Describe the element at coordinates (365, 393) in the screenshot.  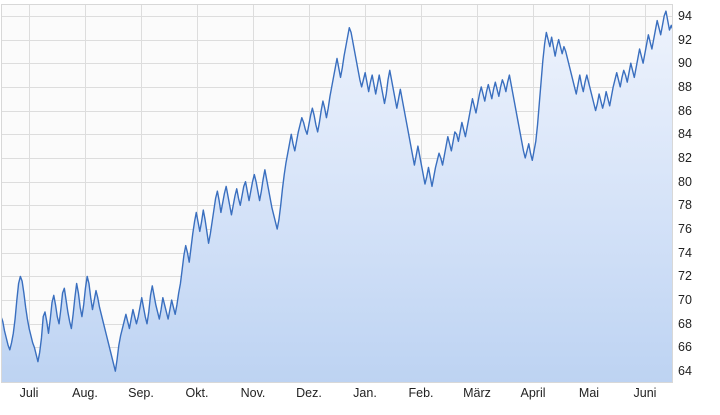
I see `x-axis-tick-label: Jan.` at that location.